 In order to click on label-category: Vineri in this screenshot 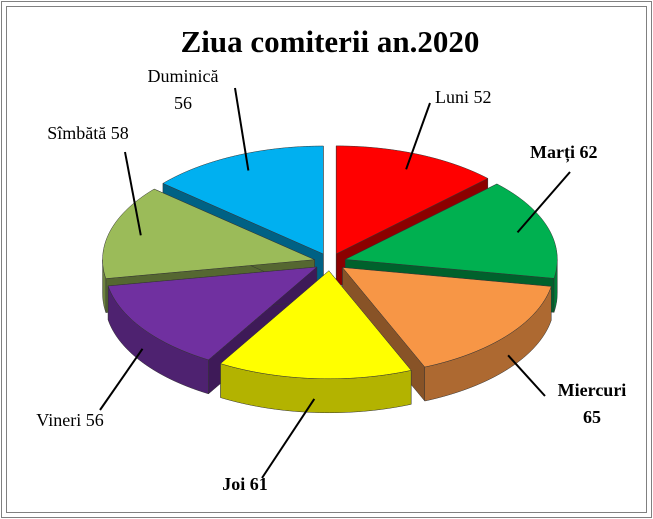, I will do `click(58, 420)`.